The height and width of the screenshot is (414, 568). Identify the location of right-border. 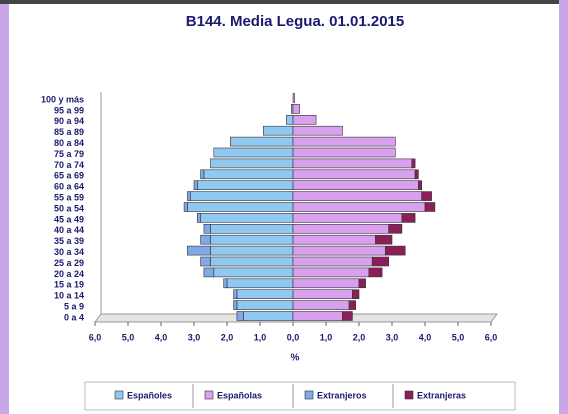
(563, 207).